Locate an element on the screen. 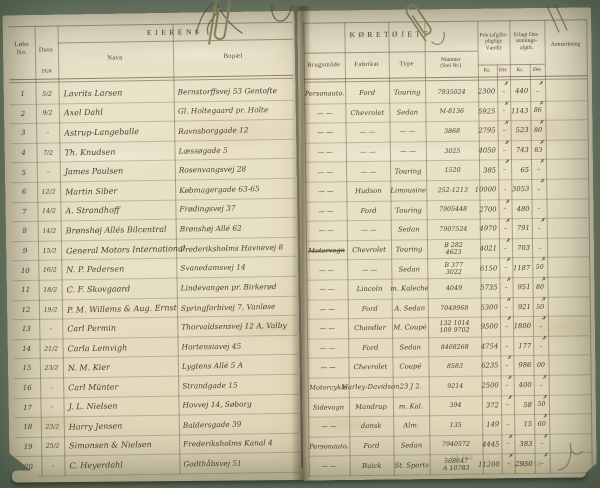  owner-address: Lindevangen pr. Birkerød is located at coordinates (228, 287).